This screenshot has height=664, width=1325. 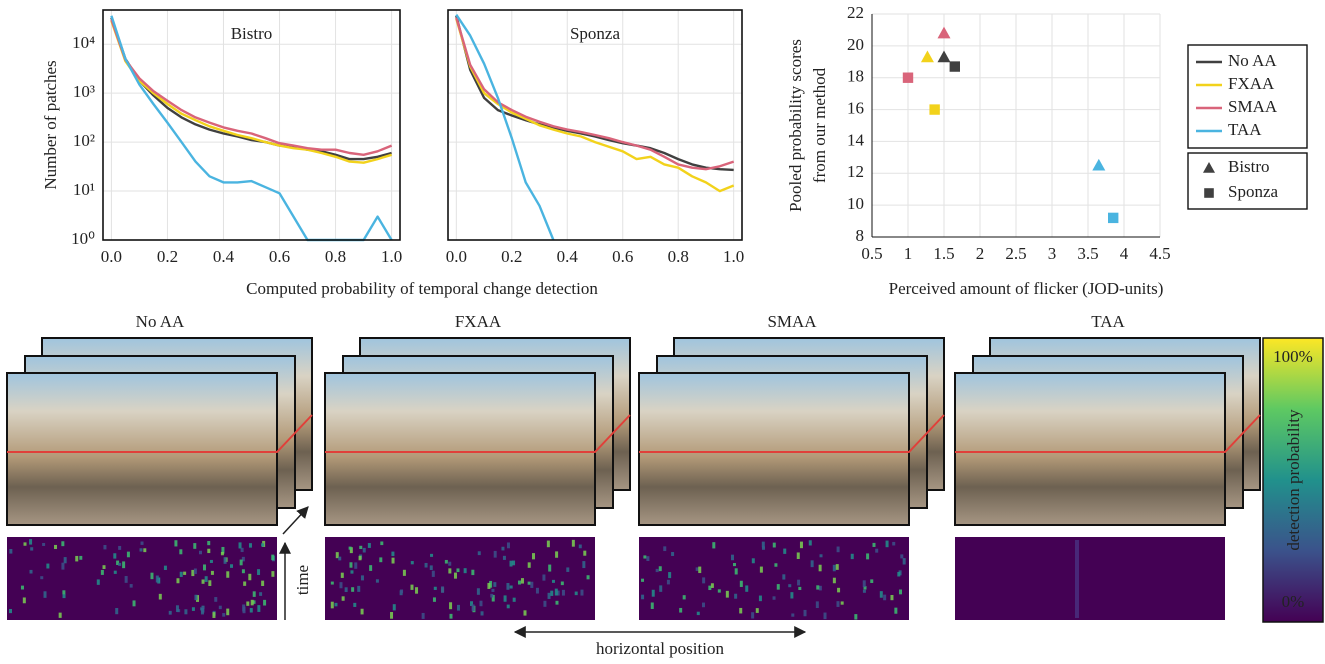 I want to click on y-tick-label: 10, so click(x=855, y=203).